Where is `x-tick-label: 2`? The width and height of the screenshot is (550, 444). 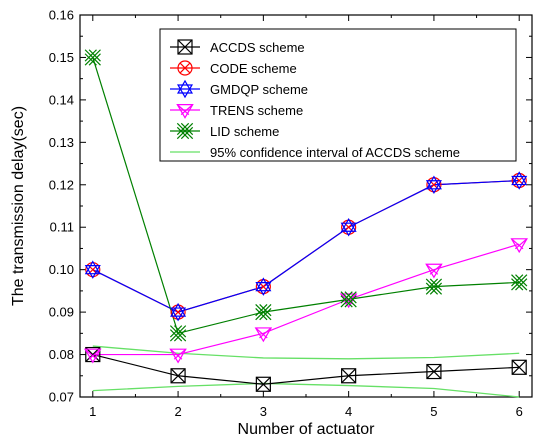 x-tick-label: 2 is located at coordinates (177, 411).